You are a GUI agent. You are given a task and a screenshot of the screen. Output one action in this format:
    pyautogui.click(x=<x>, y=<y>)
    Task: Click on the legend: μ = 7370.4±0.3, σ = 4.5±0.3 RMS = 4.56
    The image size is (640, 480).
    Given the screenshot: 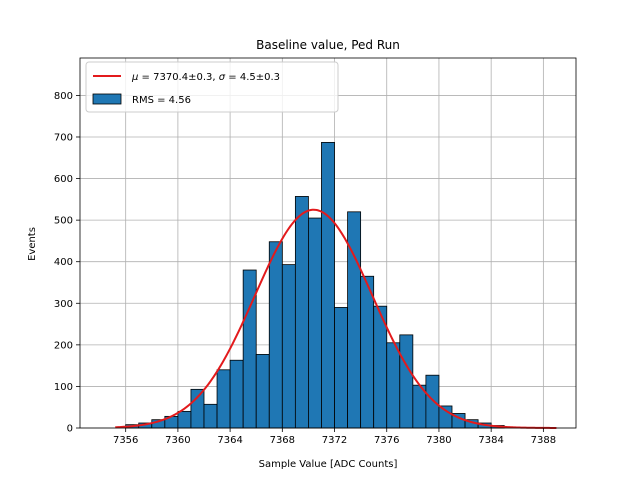 What is the action you would take?
    pyautogui.click(x=212, y=87)
    